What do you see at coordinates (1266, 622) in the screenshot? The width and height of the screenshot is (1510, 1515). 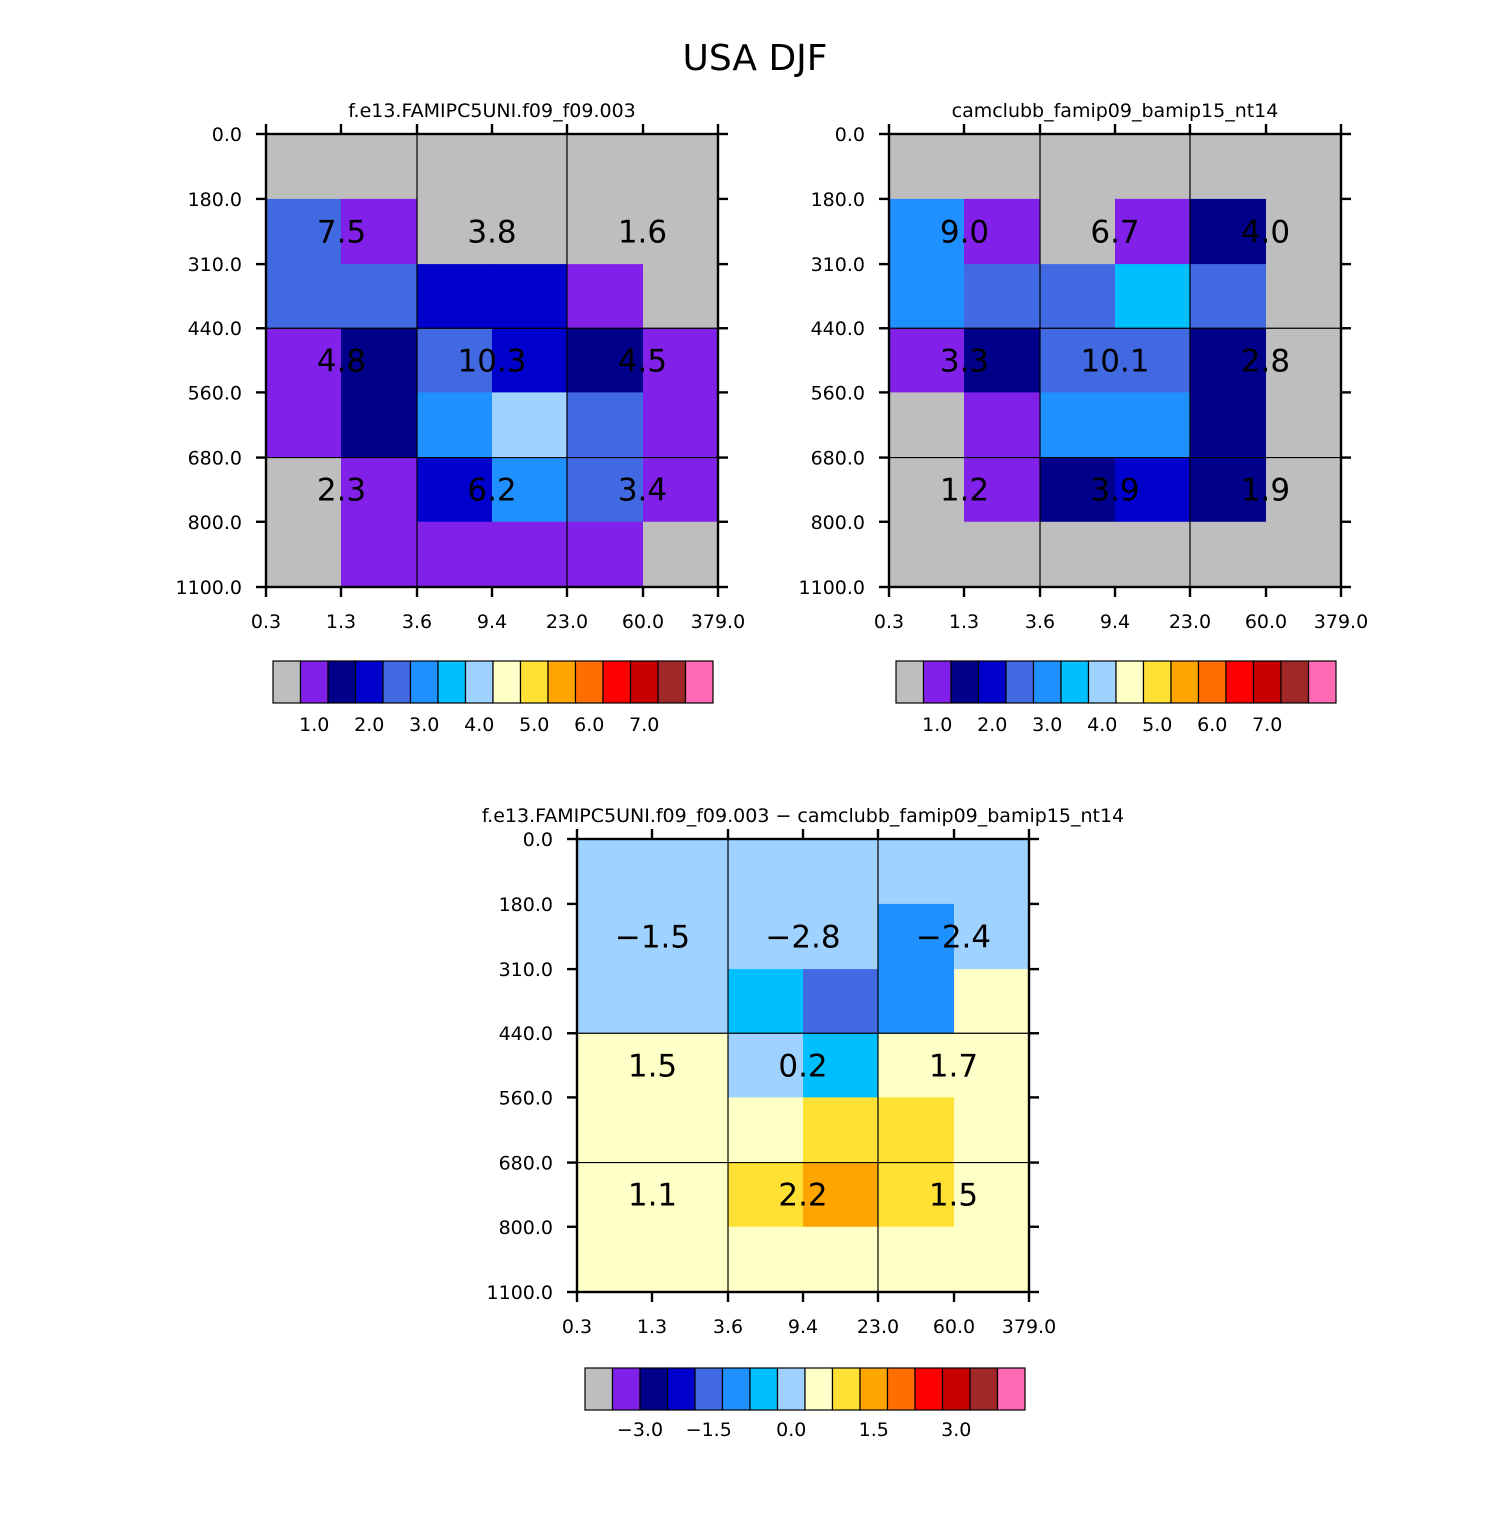 I see `p2-xtick-label: 60.0` at bounding box center [1266, 622].